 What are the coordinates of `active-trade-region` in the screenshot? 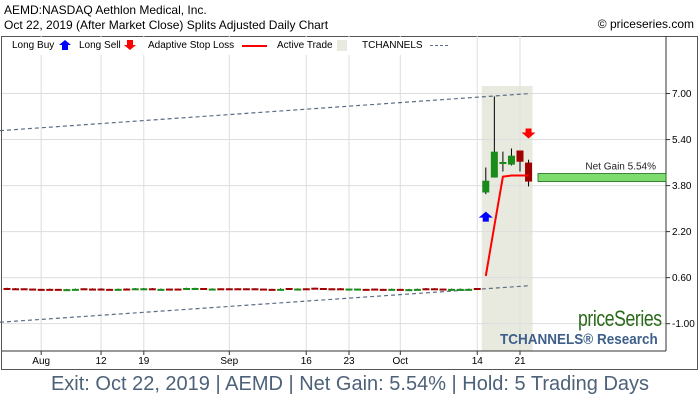 It's located at (507, 218).